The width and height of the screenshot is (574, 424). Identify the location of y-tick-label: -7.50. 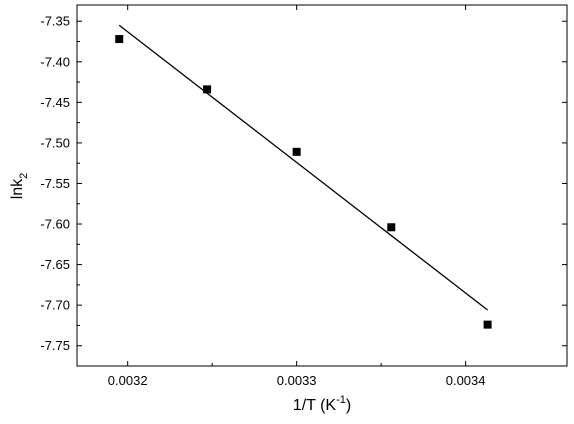
(55, 142).